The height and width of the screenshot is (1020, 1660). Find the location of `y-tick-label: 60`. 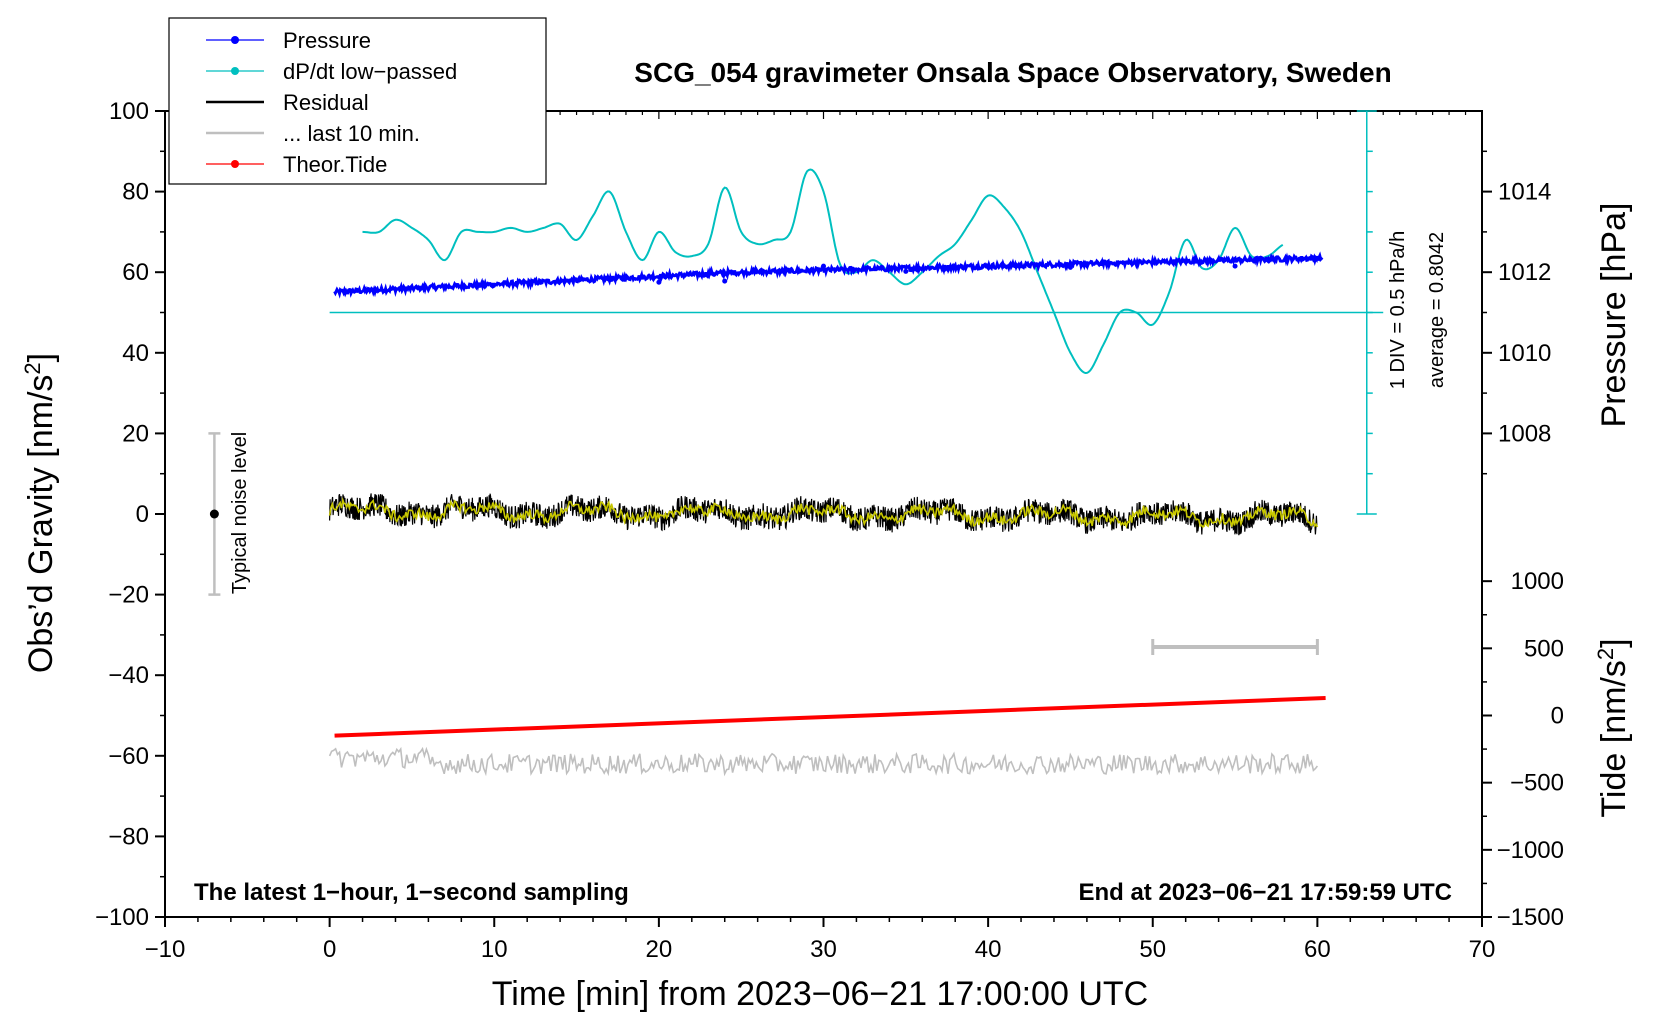

y-tick-label: 60 is located at coordinates (135, 272).